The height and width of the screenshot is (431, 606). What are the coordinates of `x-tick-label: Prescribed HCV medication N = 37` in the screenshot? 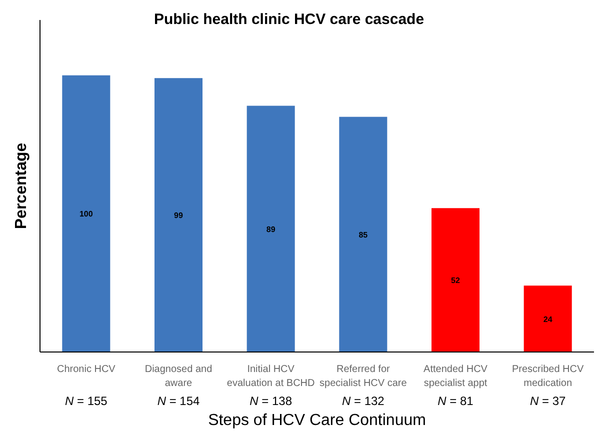 It's located at (548, 386).